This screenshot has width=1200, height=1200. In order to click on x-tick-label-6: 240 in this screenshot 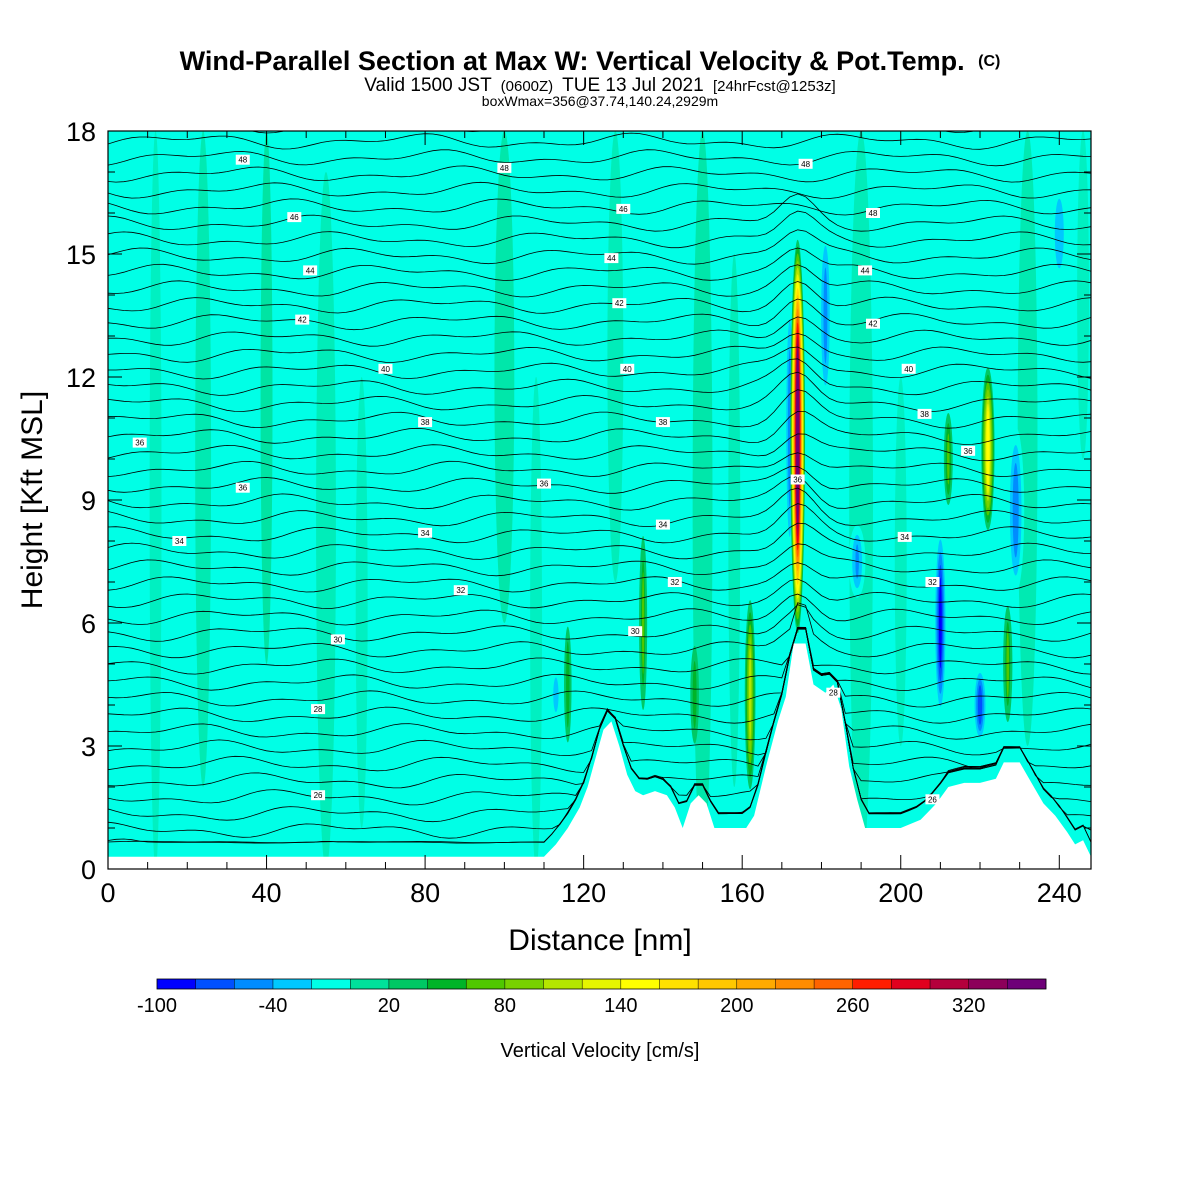, I will do `click(1059, 893)`.